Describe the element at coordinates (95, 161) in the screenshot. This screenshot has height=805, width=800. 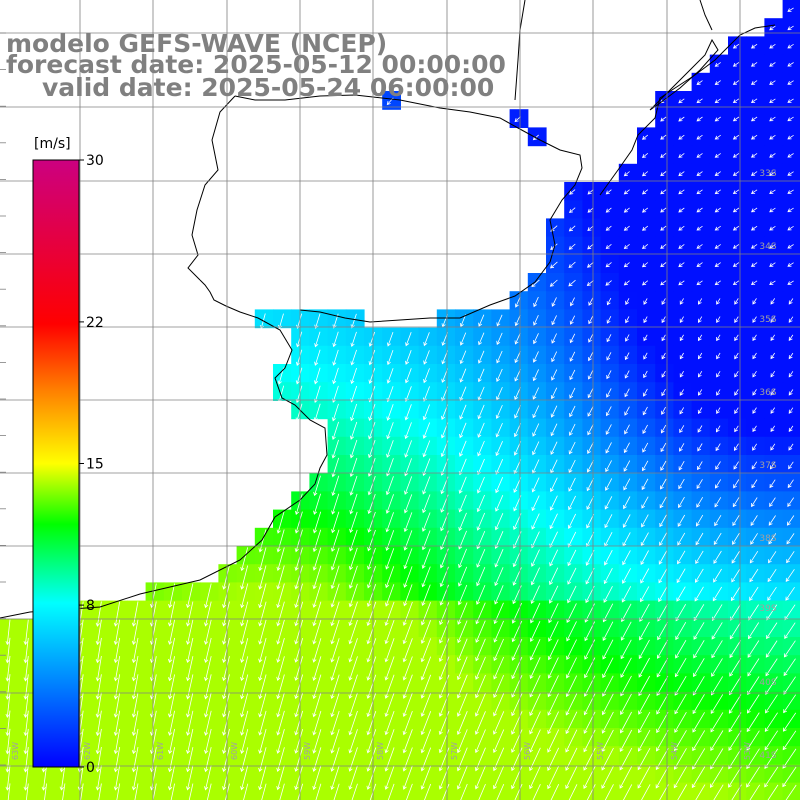
I see `colorbar-tick-label: 30` at that location.